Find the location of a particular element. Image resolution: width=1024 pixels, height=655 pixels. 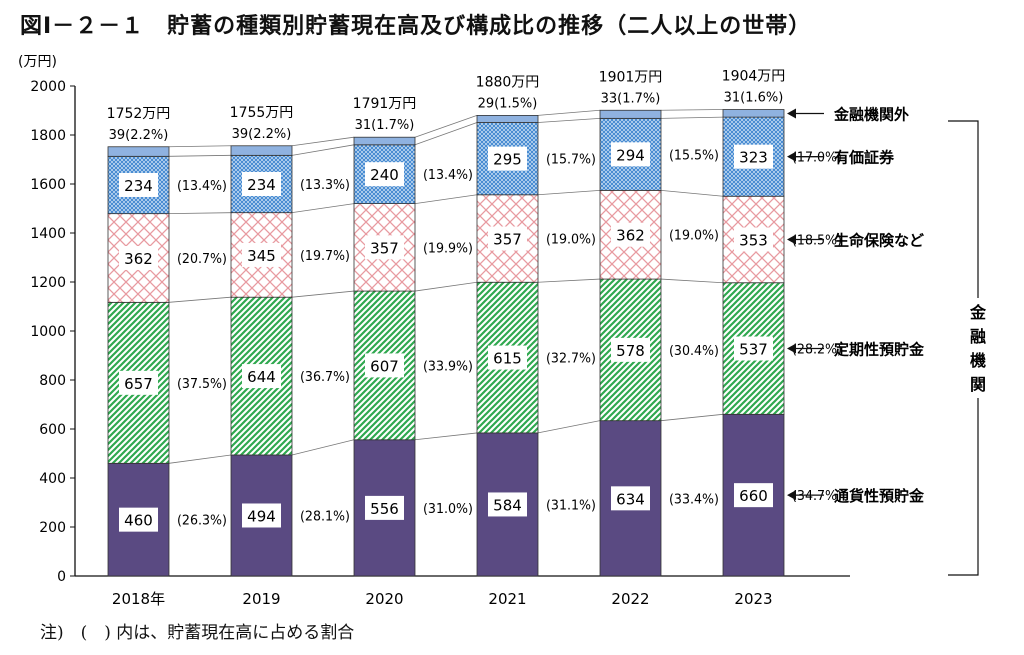

value-label: 584 is located at coordinates (507, 505).